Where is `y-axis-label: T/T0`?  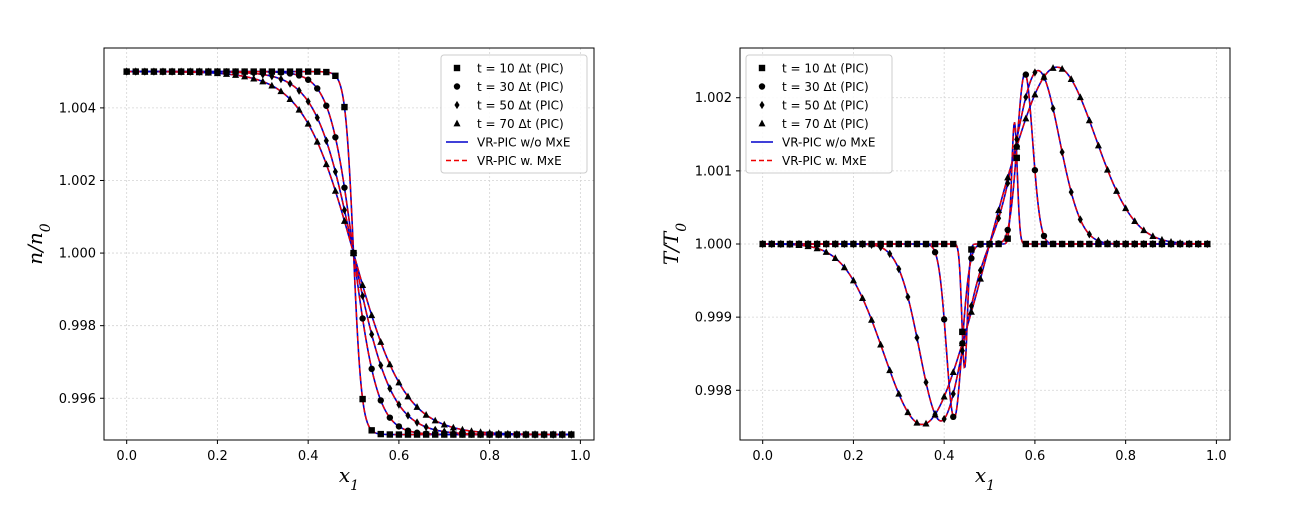
y-axis-label: T/T0 is located at coordinates (674, 244).